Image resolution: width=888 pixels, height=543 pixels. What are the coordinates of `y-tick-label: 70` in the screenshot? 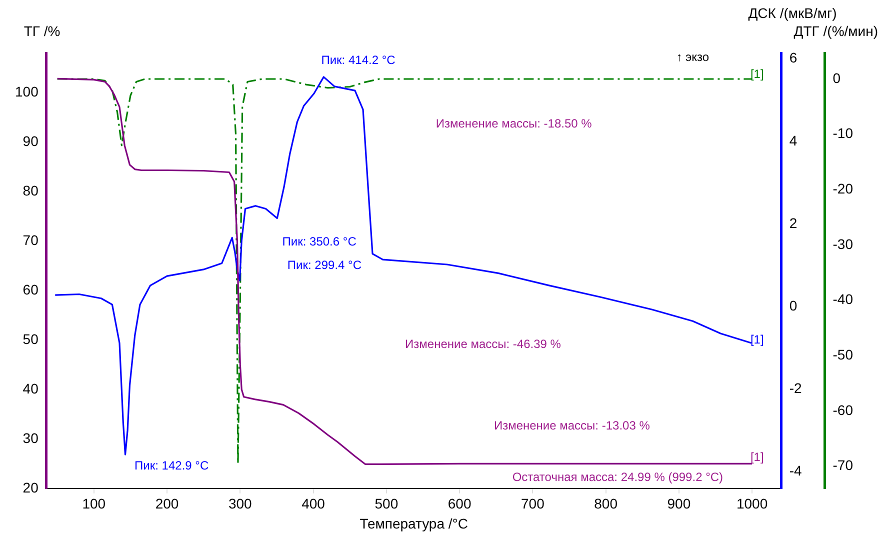 It's located at (30, 240).